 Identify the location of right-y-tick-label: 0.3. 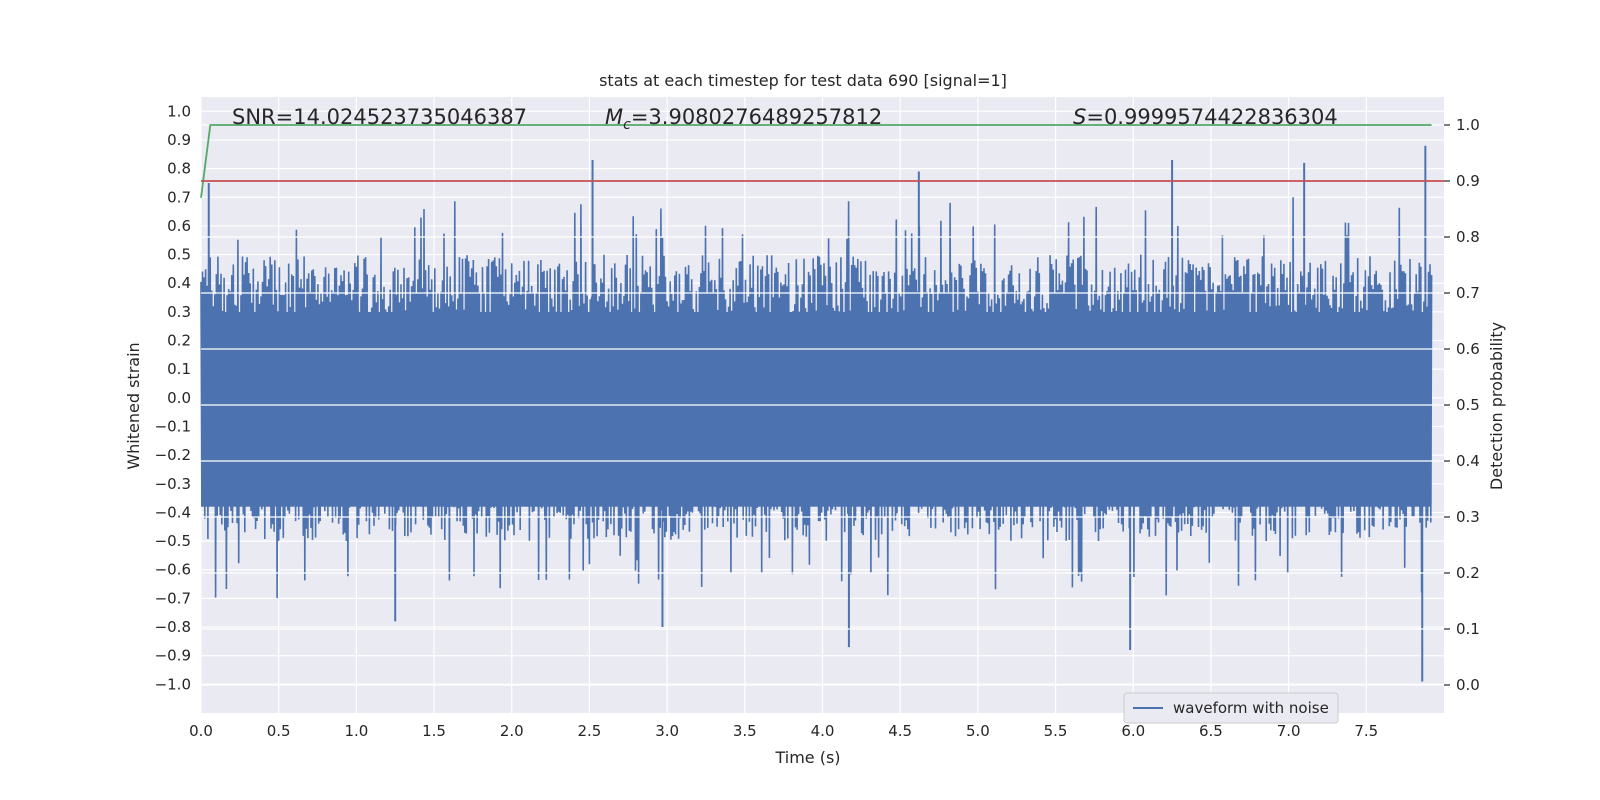
(1468, 517).